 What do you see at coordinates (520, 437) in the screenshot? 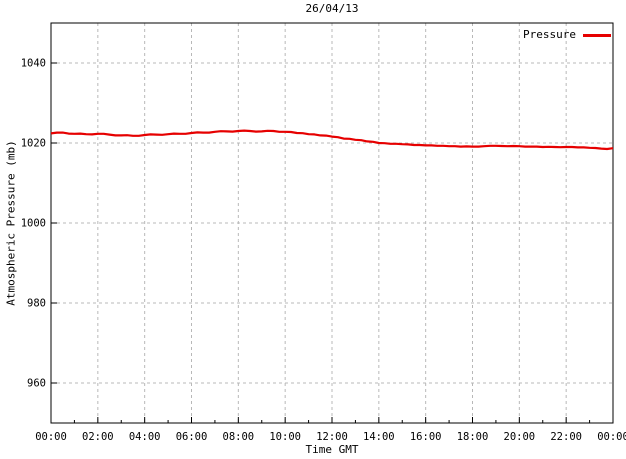
I see `x-tick-label: 20:00` at bounding box center [520, 437].